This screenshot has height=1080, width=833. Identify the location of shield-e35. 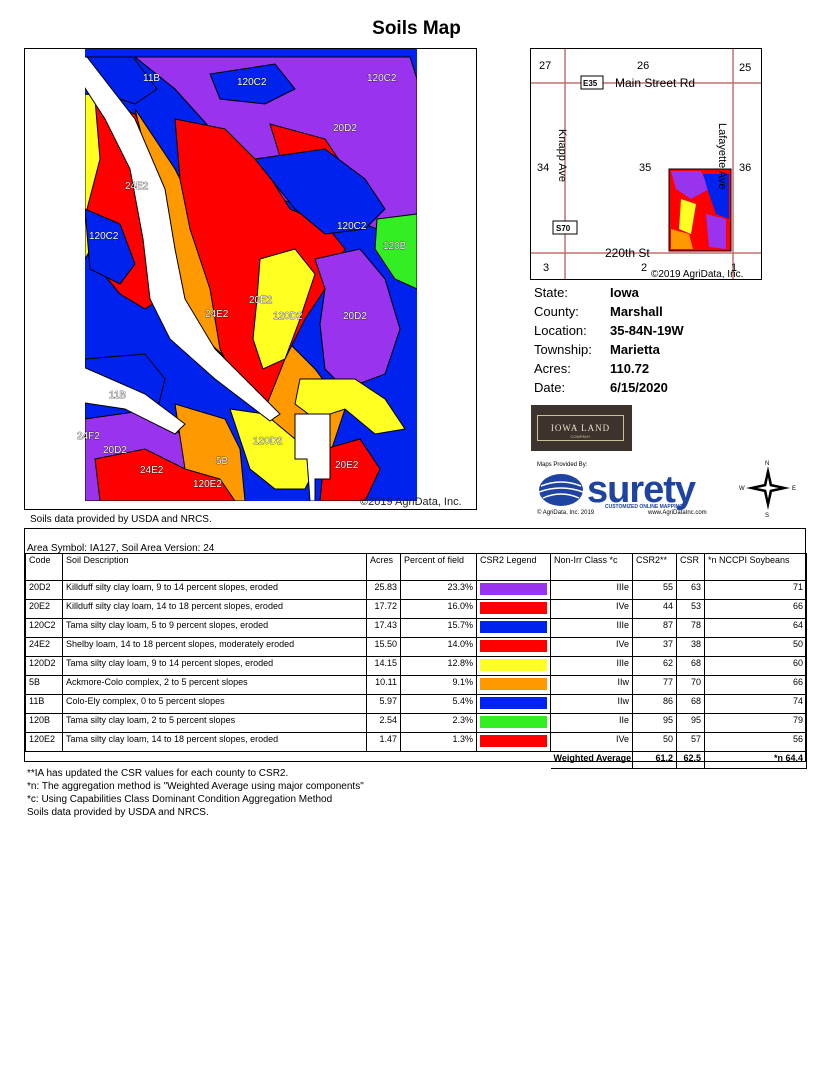
(592, 82).